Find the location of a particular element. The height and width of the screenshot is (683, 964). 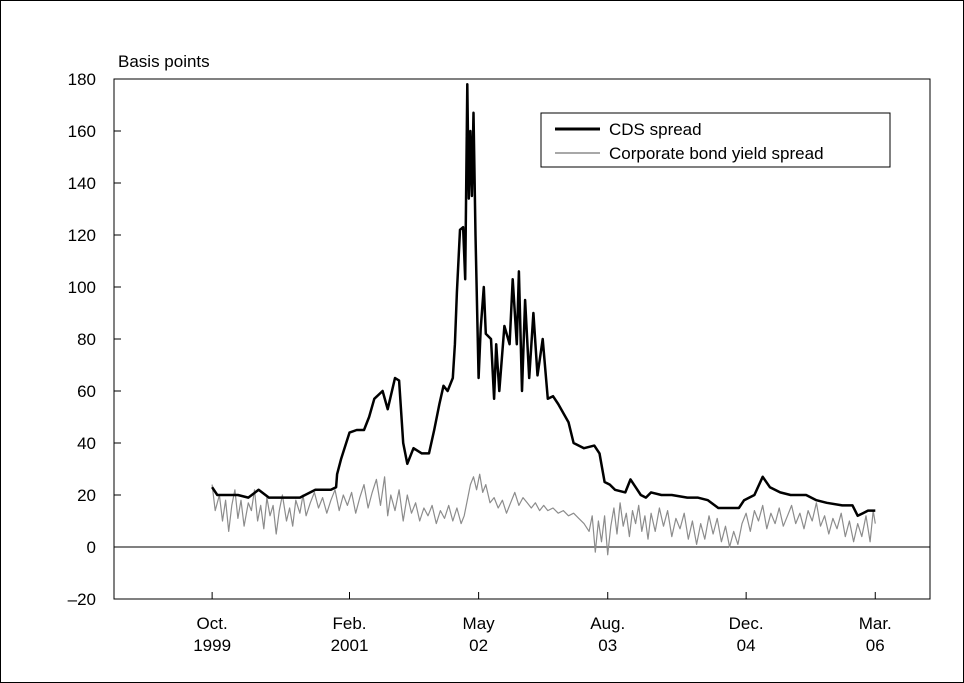

x-tick-label-month: Dec. is located at coordinates (746, 623).